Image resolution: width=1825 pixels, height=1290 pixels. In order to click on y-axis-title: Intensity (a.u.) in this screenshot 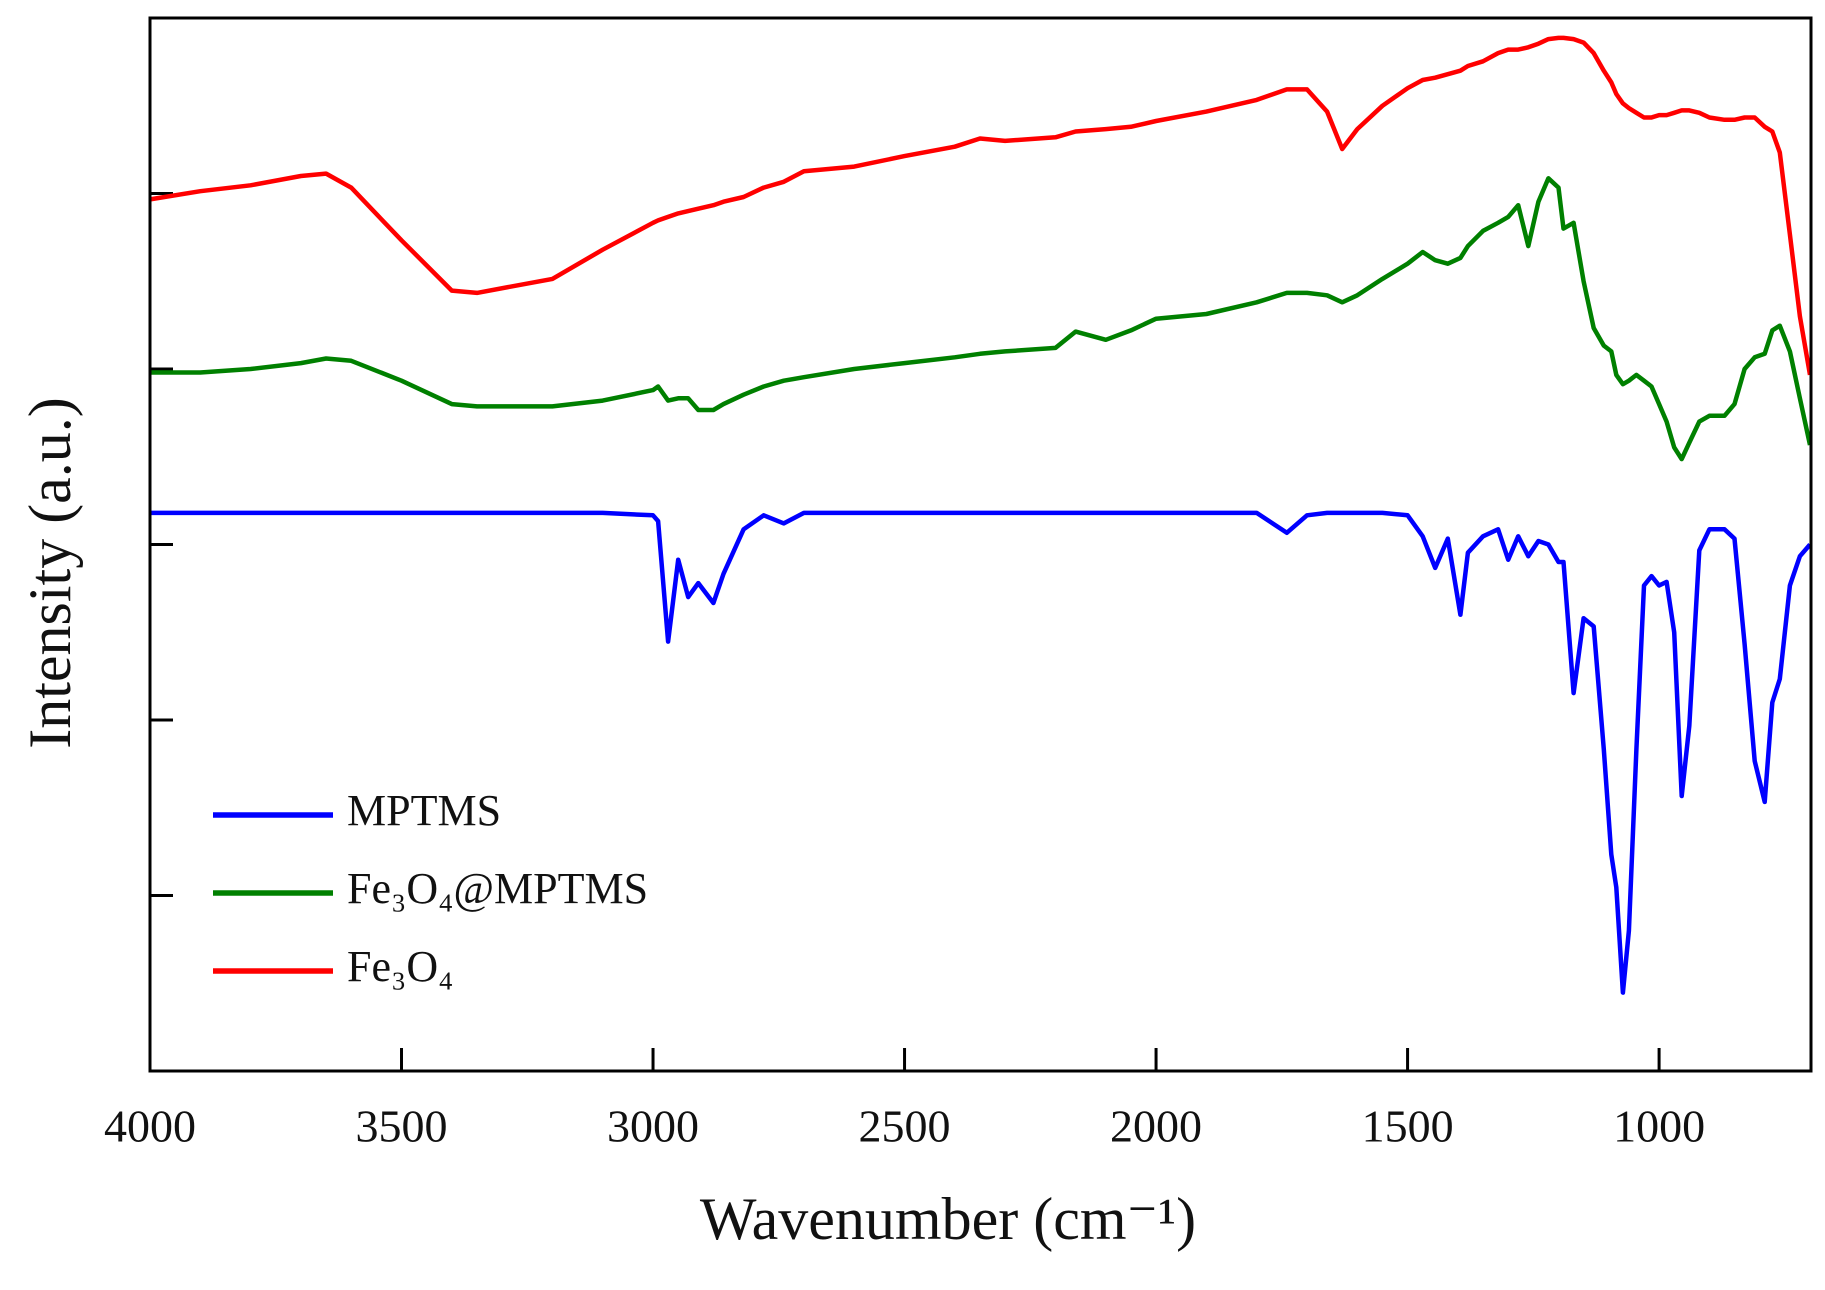, I will do `click(50, 573)`.